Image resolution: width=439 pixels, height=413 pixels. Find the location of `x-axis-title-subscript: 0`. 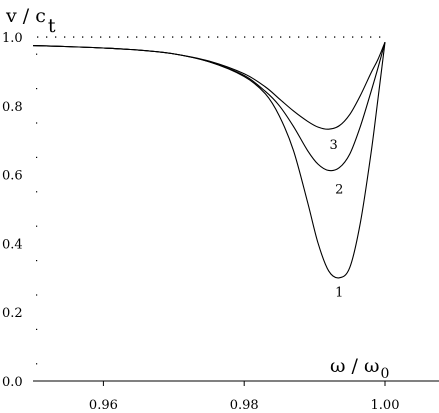

x-axis-title-subscript: 0 is located at coordinates (384, 374).